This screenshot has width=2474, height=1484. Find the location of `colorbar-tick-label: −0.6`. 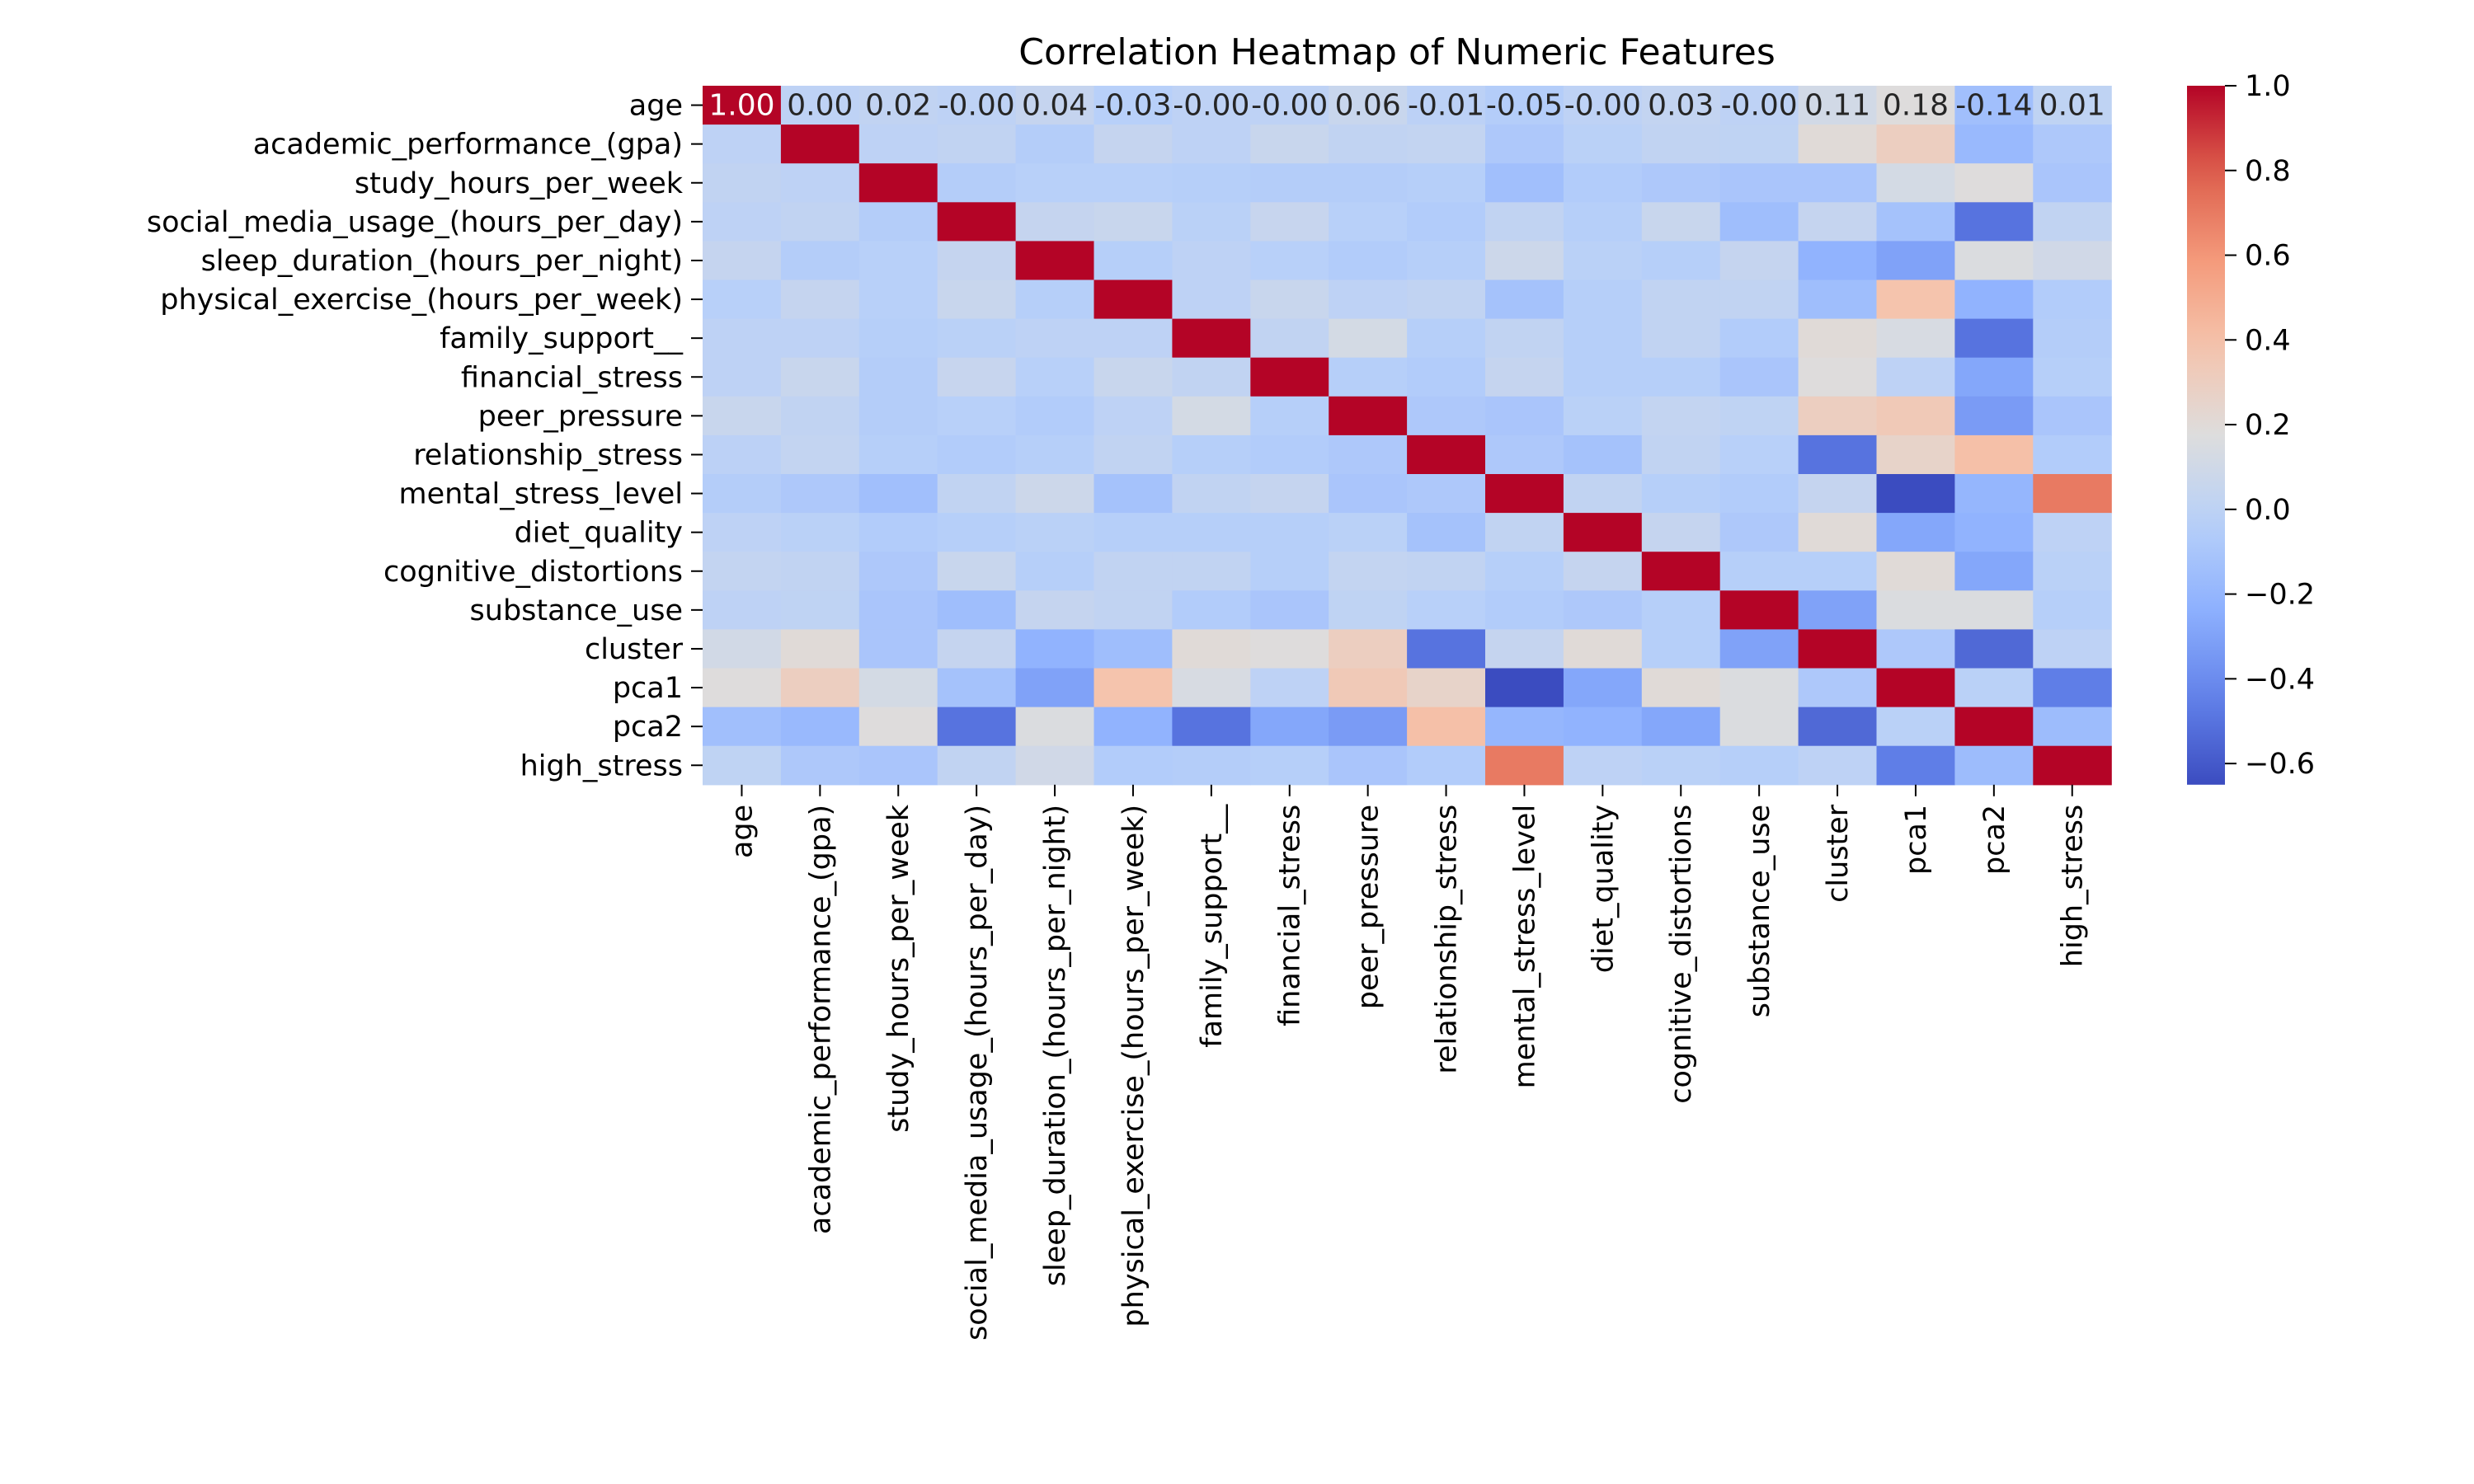

colorbar-tick-label: −0.6 is located at coordinates (2280, 764).